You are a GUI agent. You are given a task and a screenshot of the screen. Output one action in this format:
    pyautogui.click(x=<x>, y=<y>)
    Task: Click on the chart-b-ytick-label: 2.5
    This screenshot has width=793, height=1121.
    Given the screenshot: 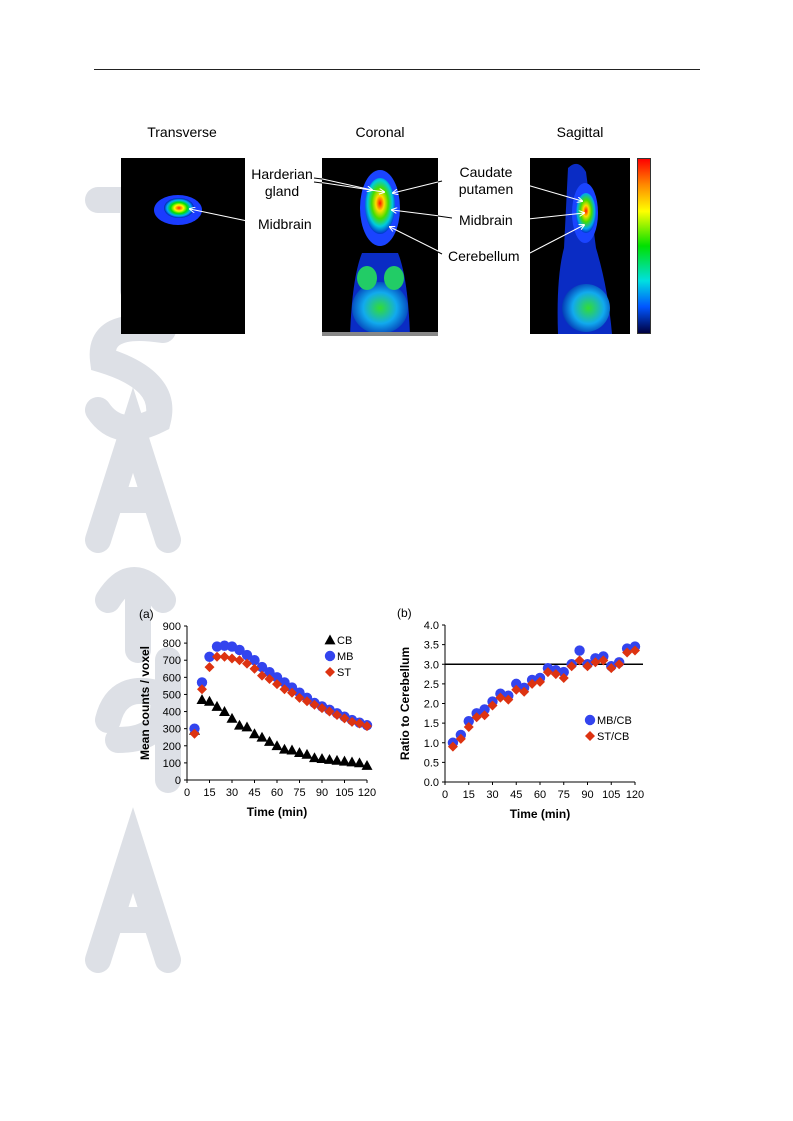 What is the action you would take?
    pyautogui.click(x=431, y=685)
    